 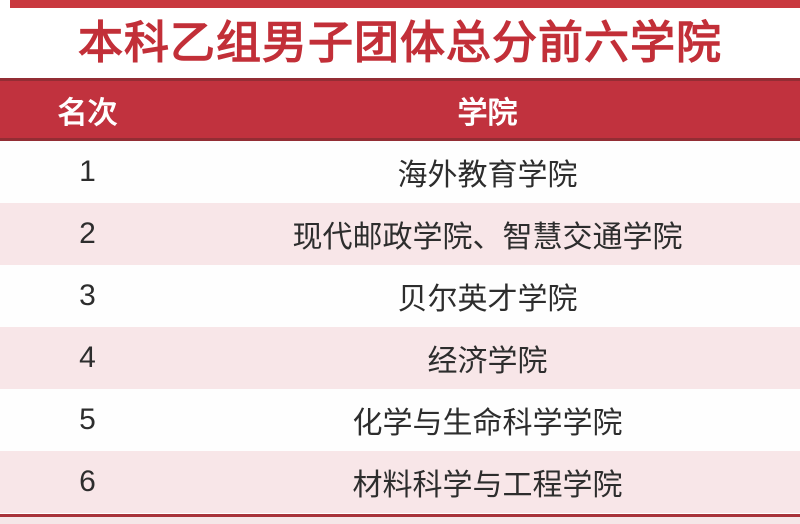 What do you see at coordinates (487, 423) in the screenshot?
I see `college-cell: 化学与生命科学学院` at bounding box center [487, 423].